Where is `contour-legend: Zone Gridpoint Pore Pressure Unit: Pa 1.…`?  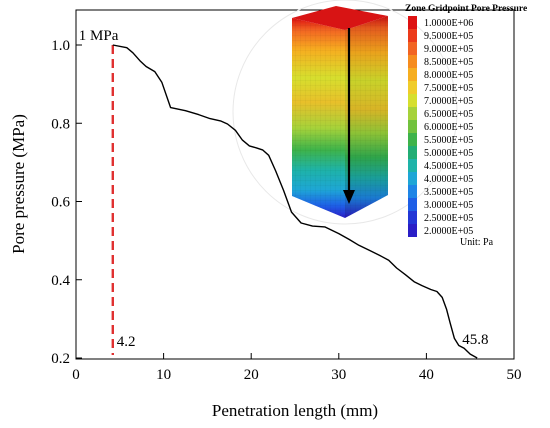 contour-legend: Zone Gridpoint Pore Pressure Unit: Pa 1.… is located at coordinates (466, 126).